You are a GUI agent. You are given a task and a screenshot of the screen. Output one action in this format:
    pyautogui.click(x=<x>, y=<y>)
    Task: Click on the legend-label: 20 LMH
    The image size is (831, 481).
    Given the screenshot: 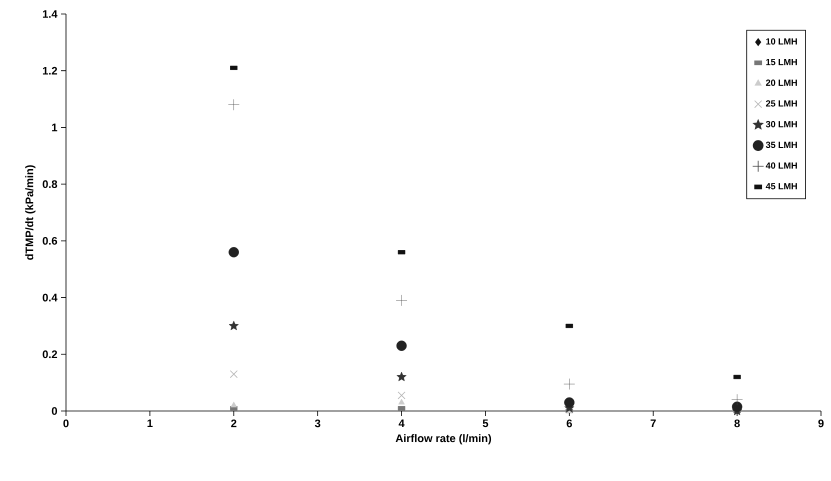 What is the action you would take?
    pyautogui.click(x=781, y=83)
    